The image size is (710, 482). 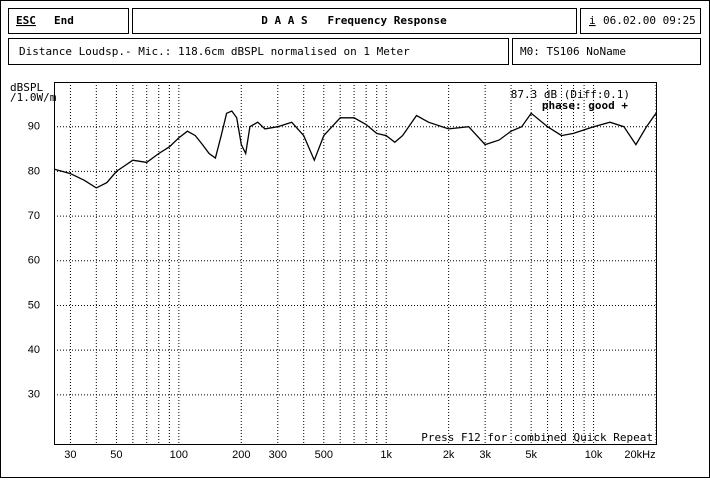 What do you see at coordinates (33, 97) in the screenshot?
I see `y-label: /1.0W/m` at bounding box center [33, 97].